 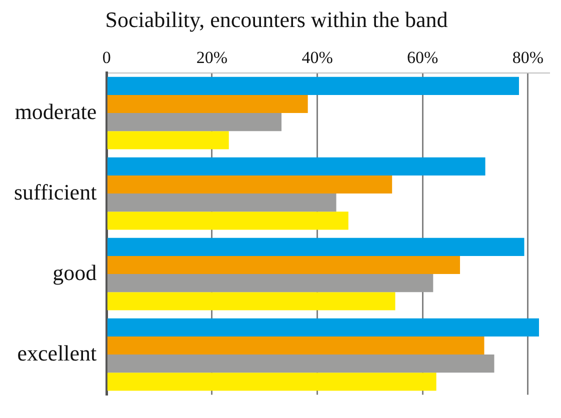 I want to click on x-tick-label: 0, so click(x=106, y=58).